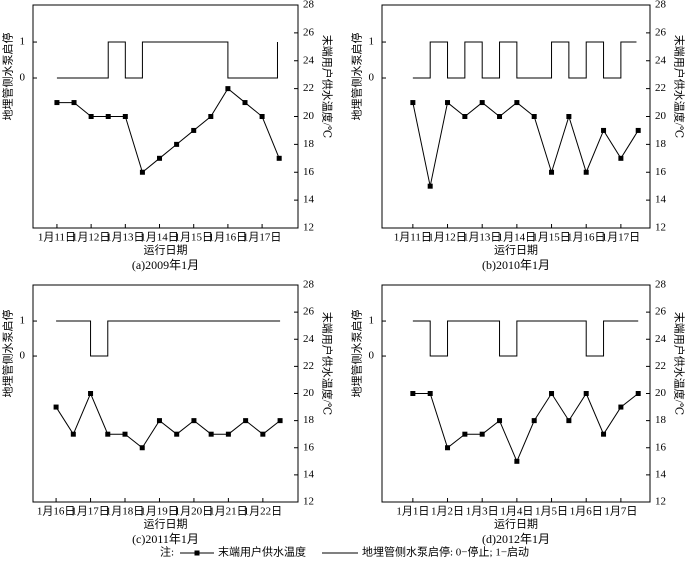 This screenshot has height=572, width=700. Describe the element at coordinates (262, 552) in the screenshot. I see `legend-label: 末端用户供水温度` at that location.